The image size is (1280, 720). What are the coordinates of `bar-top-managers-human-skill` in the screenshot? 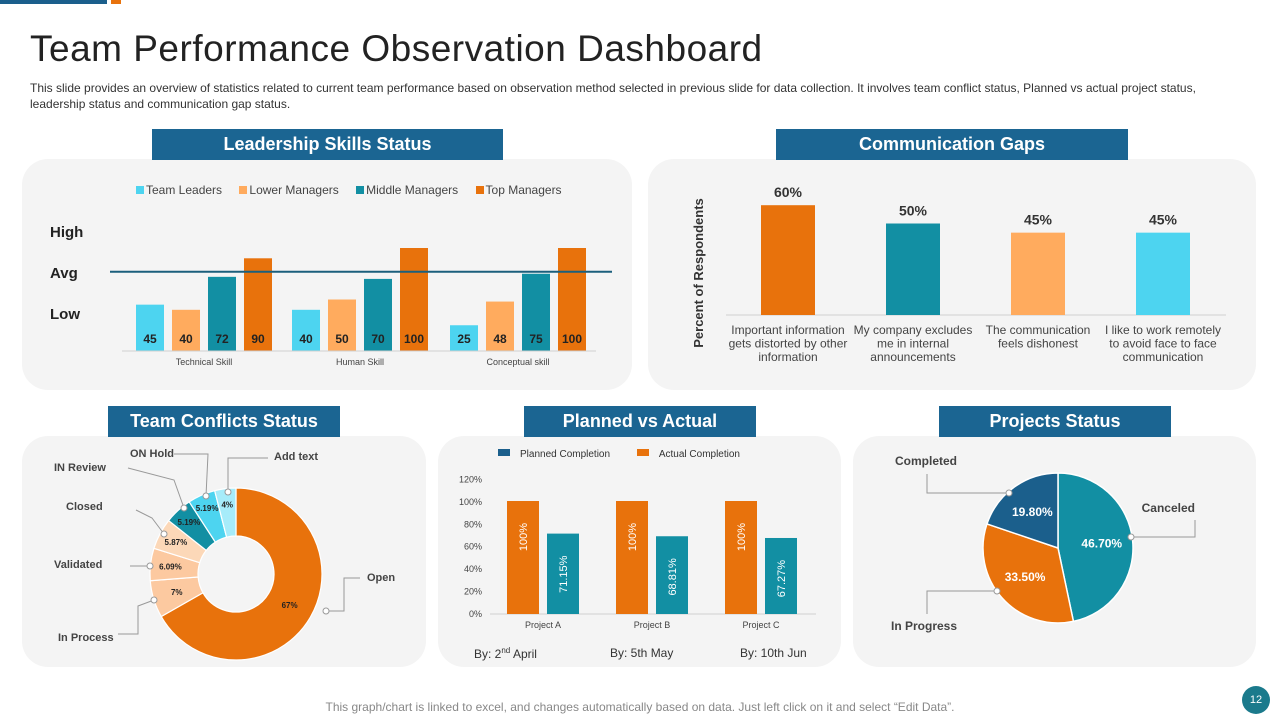 It's located at (414, 299).